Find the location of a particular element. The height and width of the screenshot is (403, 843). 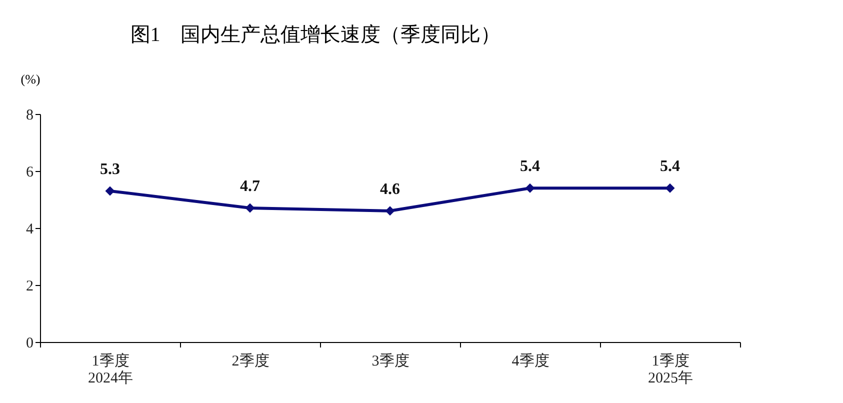

x-tick-label: 4季度 is located at coordinates (531, 361).